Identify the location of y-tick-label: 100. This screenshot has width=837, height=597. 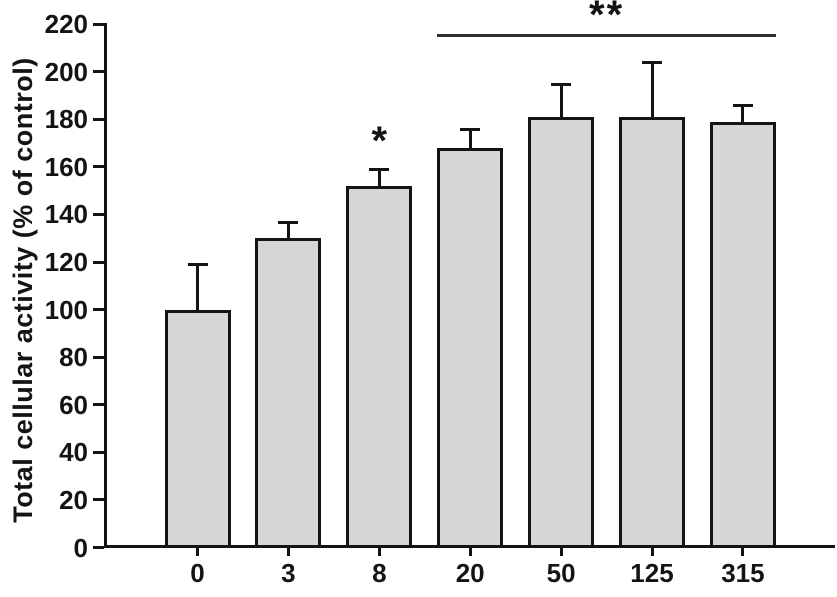
(66, 309).